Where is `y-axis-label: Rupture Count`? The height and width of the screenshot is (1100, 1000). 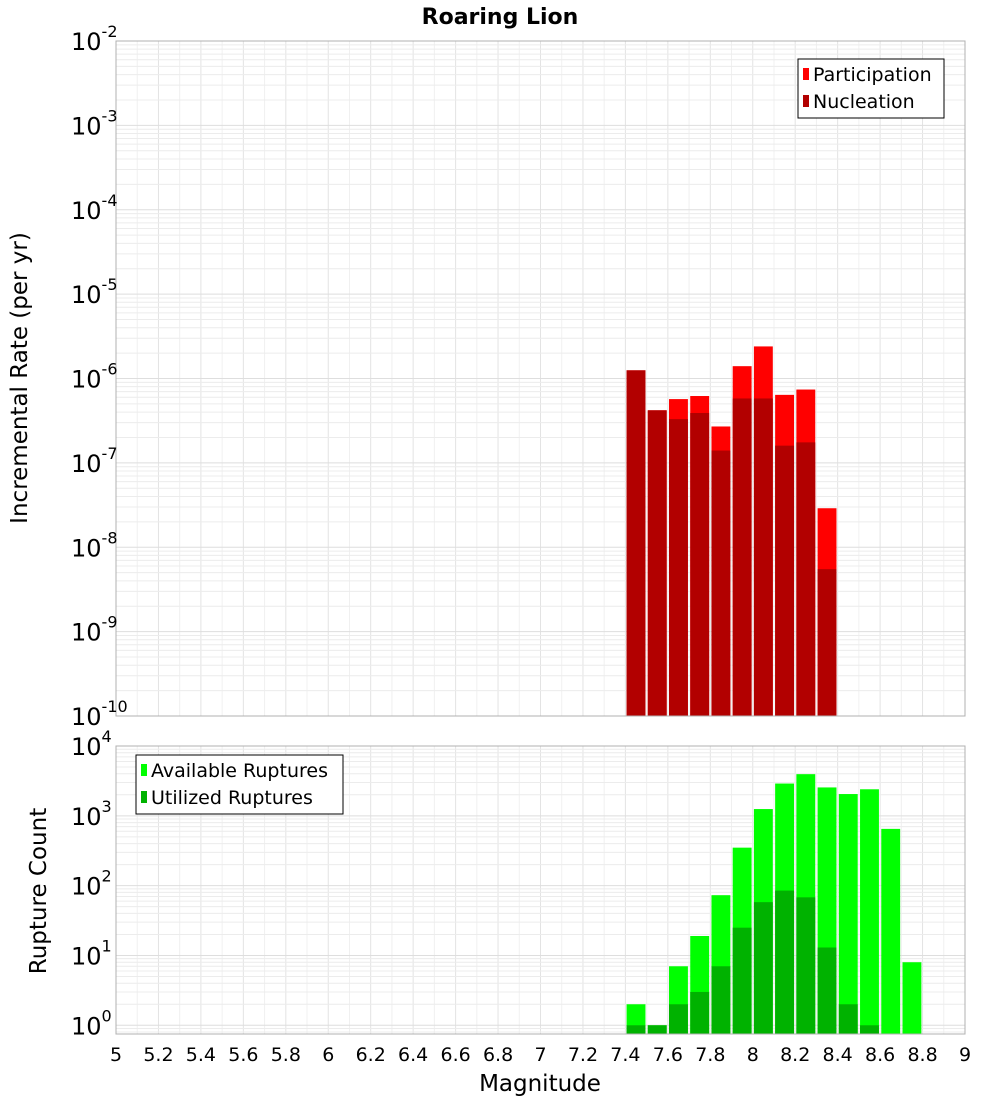 y-axis-label: Rupture Count is located at coordinates (39, 891).